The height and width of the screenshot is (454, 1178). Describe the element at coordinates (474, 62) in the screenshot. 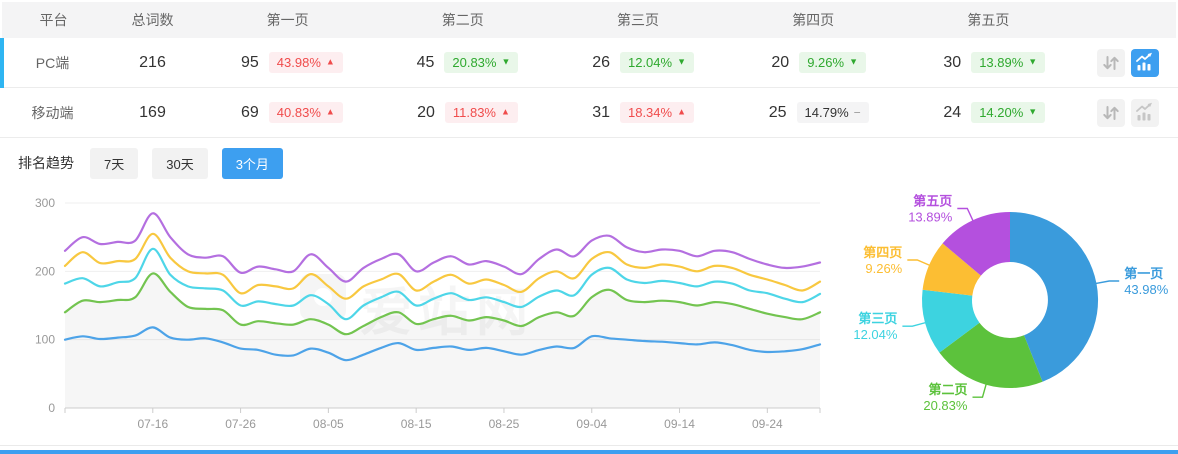

I see `change-percent: 20.83%` at that location.